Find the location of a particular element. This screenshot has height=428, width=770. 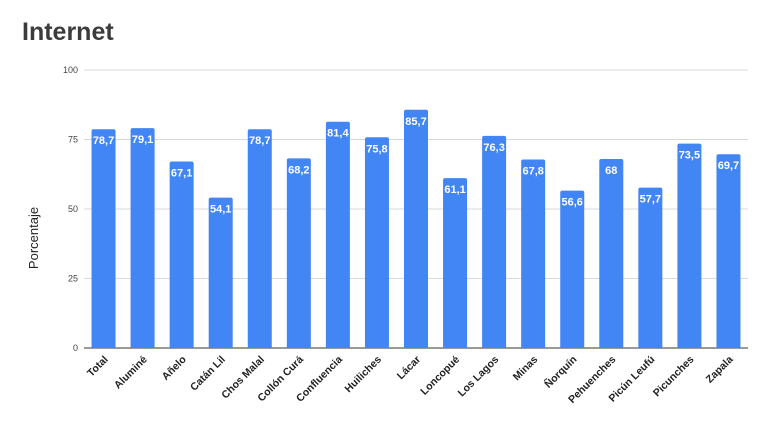

y-axis-label: Porcentaje is located at coordinates (33, 238).